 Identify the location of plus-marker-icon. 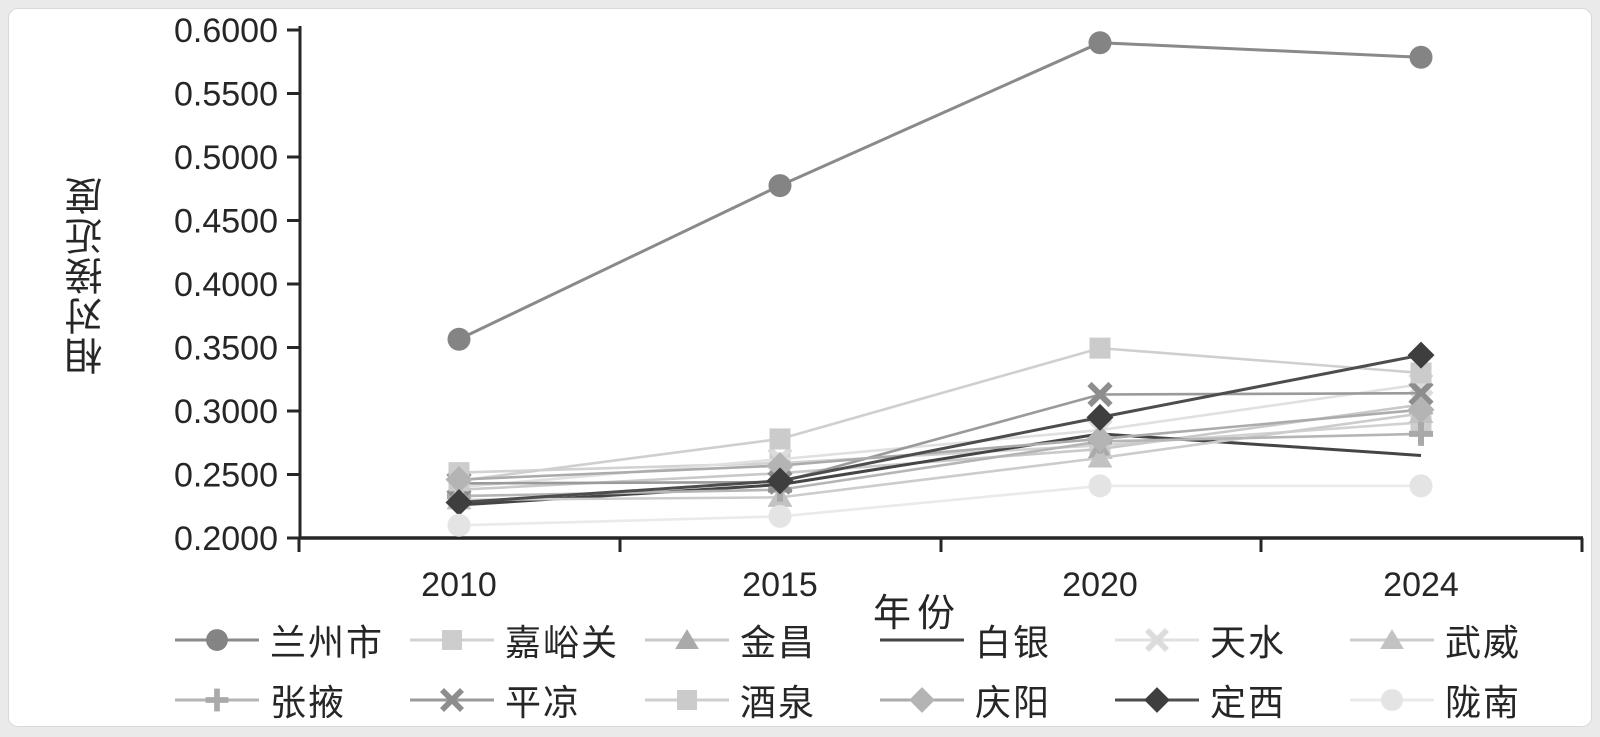
(1421, 433).